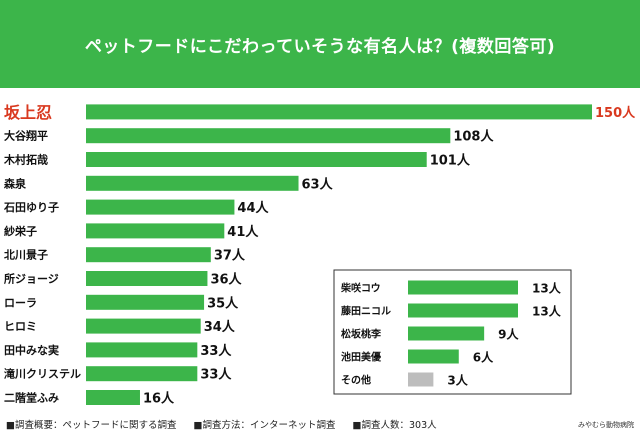  I want to click on inset-value-label: 6人, so click(483, 357).